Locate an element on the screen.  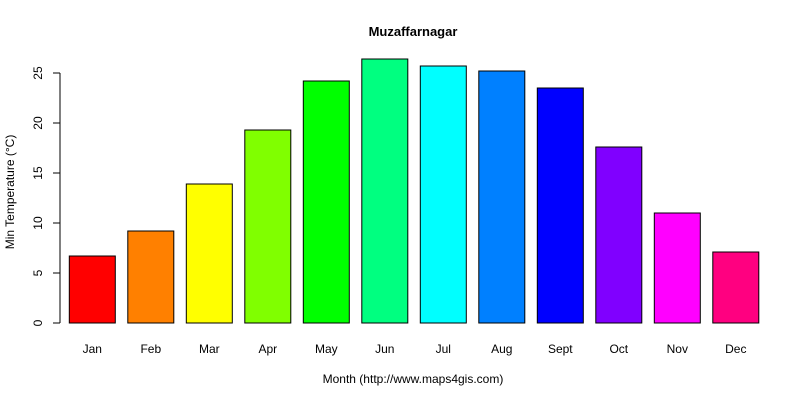
bar-may is located at coordinates (326, 202).